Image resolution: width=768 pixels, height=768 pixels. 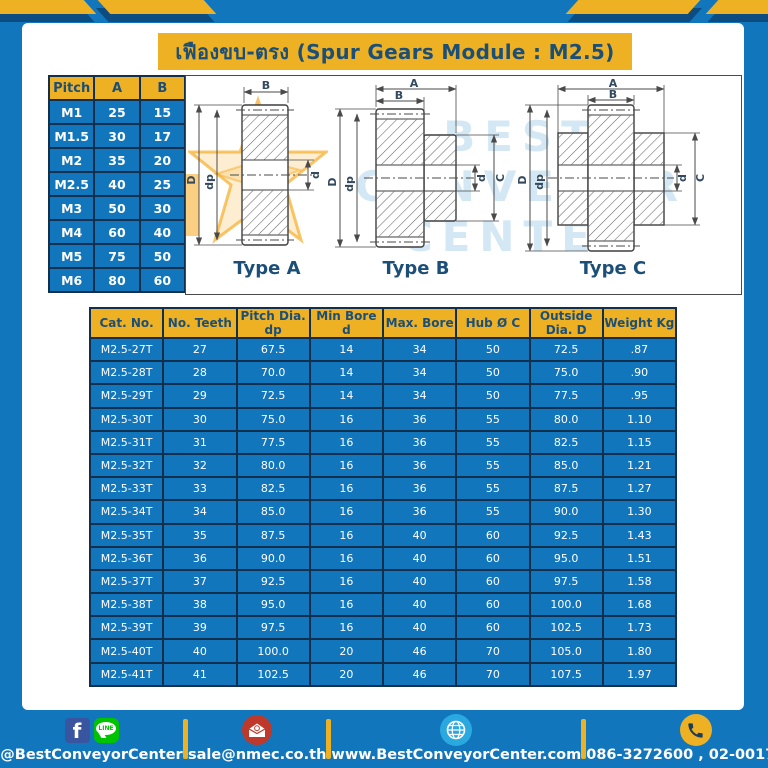 I want to click on cell: 1.30, so click(x=639, y=512).